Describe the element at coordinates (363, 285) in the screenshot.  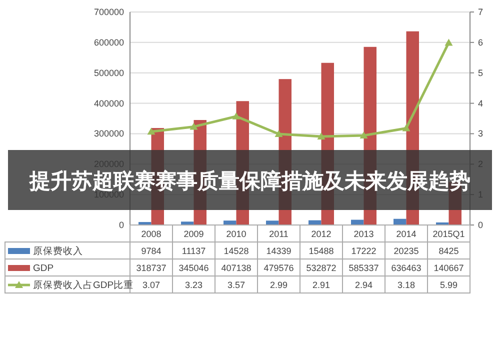
I see `data-label: 2.94` at that location.